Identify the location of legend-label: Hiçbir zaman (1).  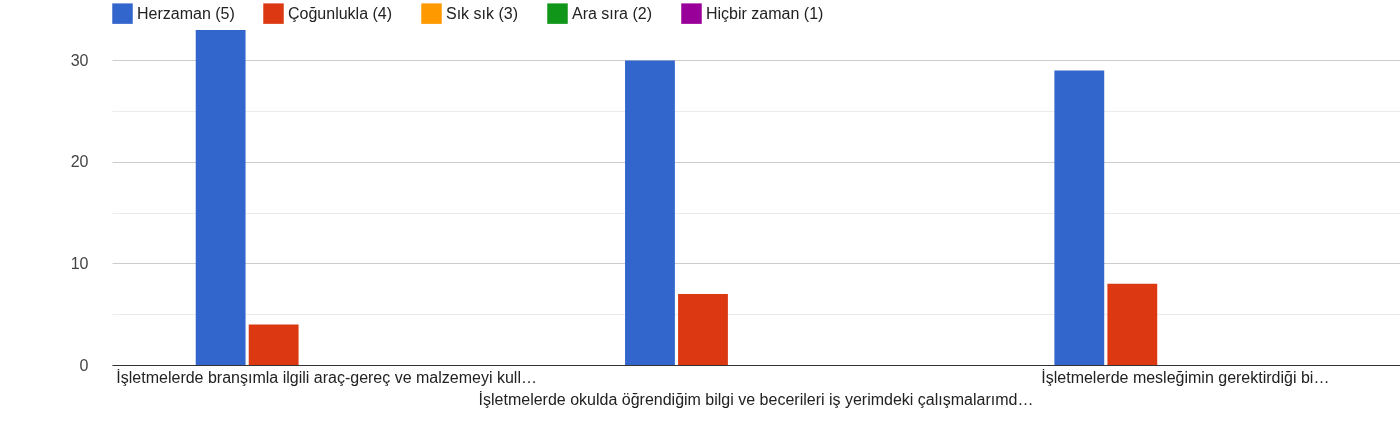
(765, 13).